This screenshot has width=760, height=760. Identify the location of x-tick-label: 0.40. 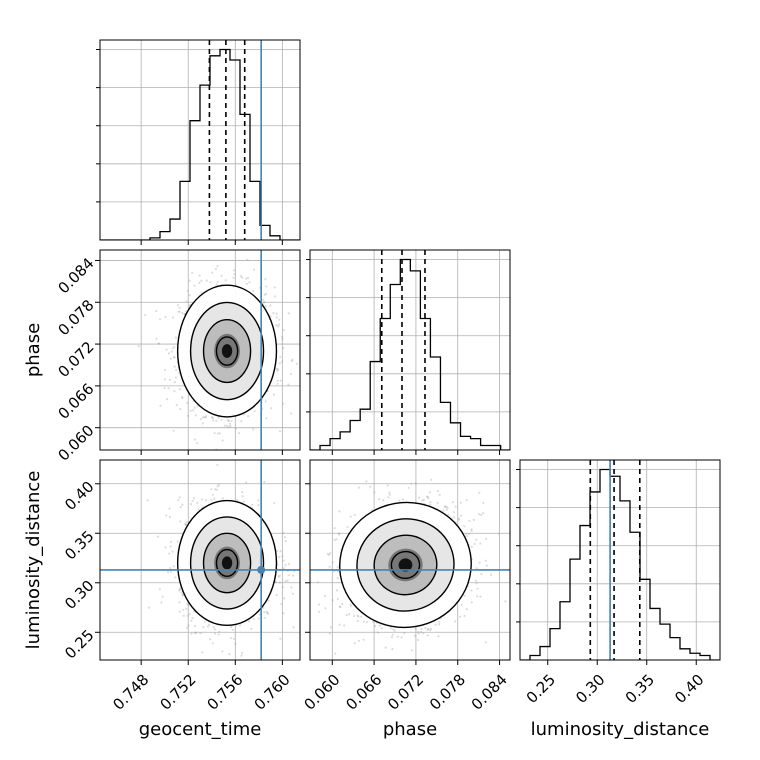
(689, 689).